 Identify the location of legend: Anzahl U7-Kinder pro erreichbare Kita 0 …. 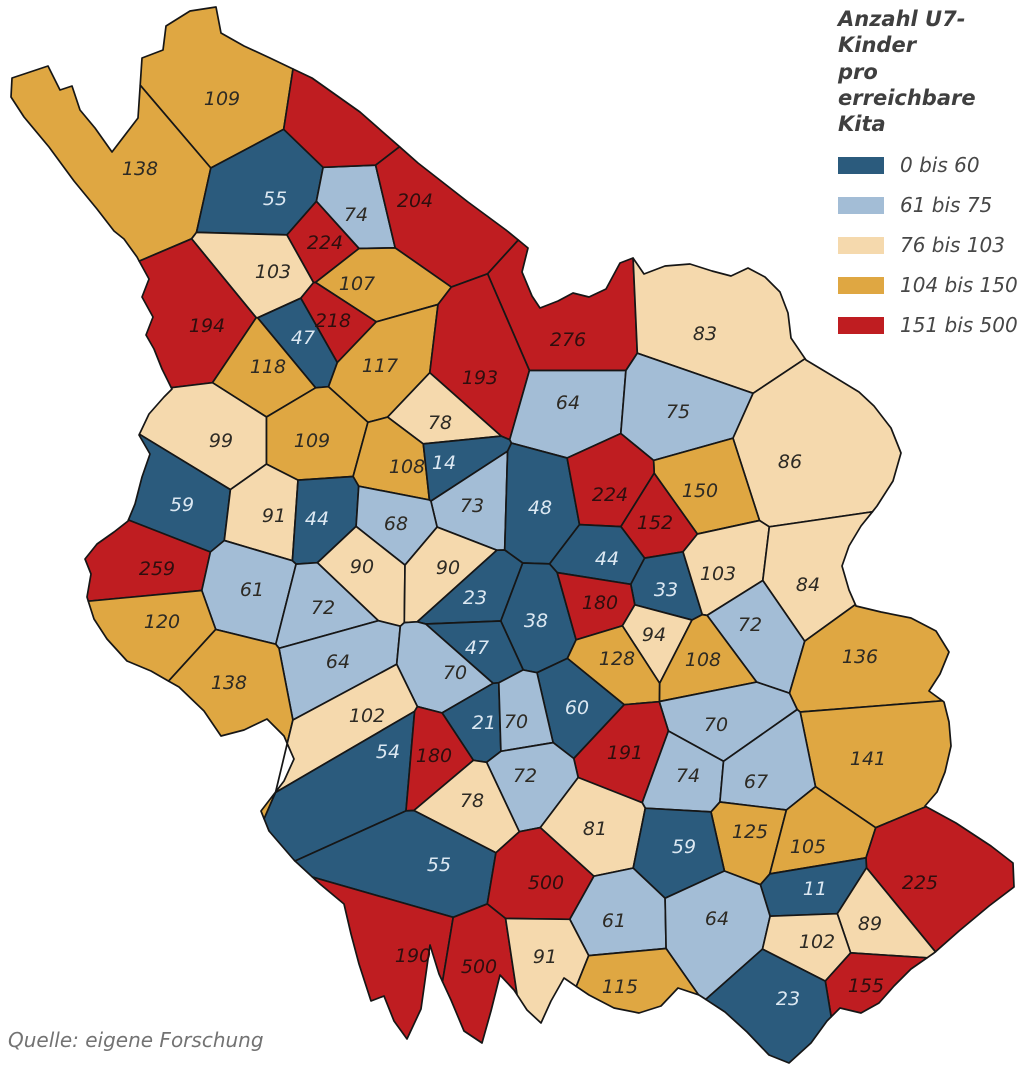
(928, 171).